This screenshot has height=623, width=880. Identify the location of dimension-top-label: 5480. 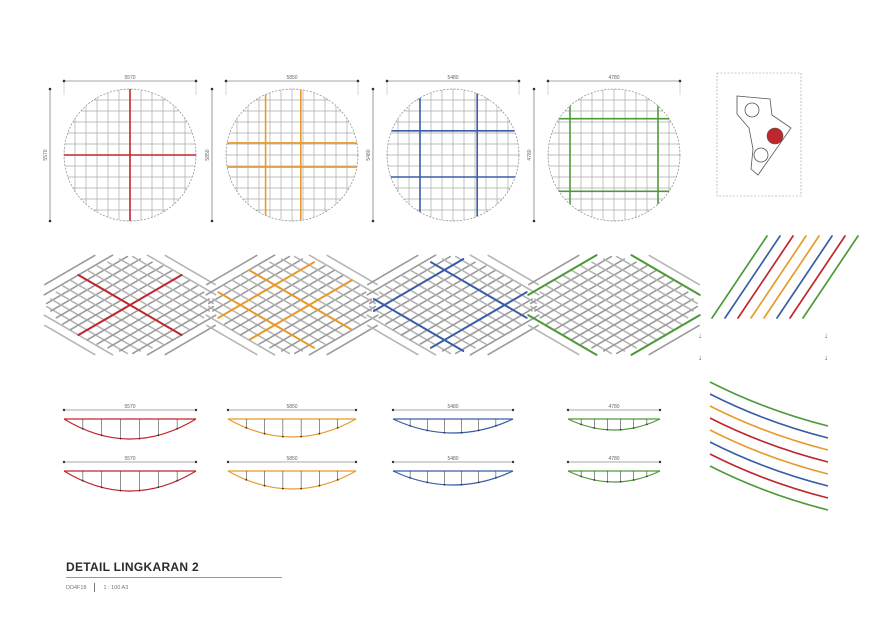
(452, 78).